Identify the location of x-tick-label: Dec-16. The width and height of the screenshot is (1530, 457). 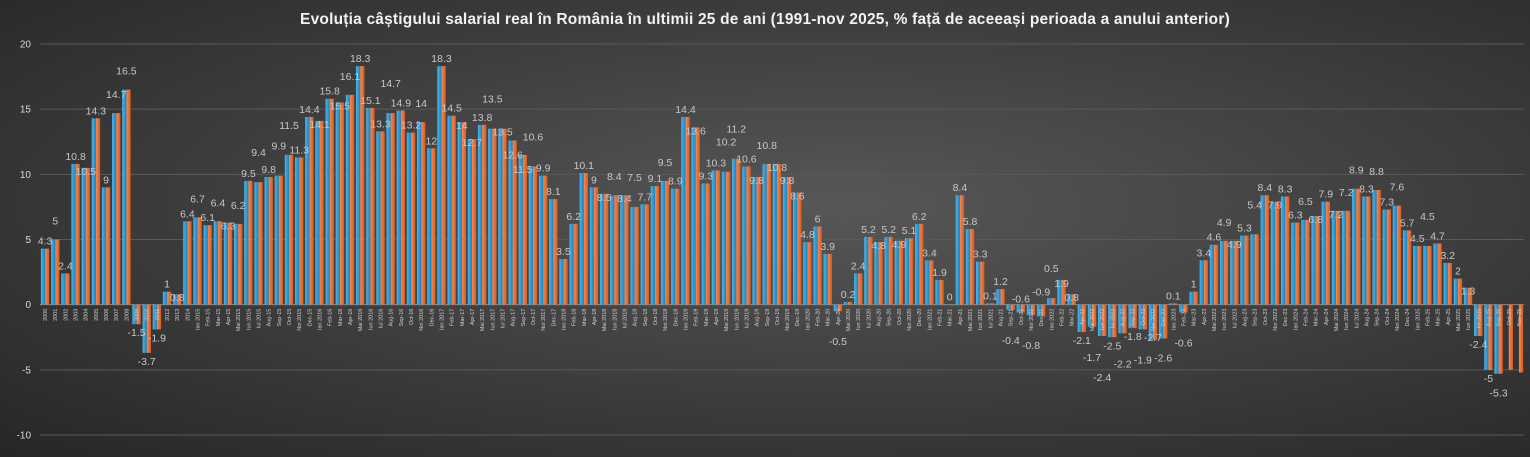
(432, 318).